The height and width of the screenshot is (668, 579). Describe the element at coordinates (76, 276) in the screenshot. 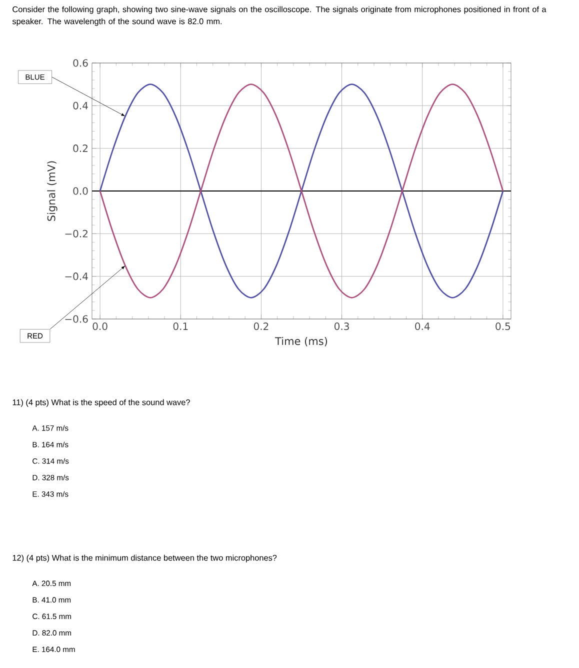

I see `y-tick-label: −0.4` at that location.